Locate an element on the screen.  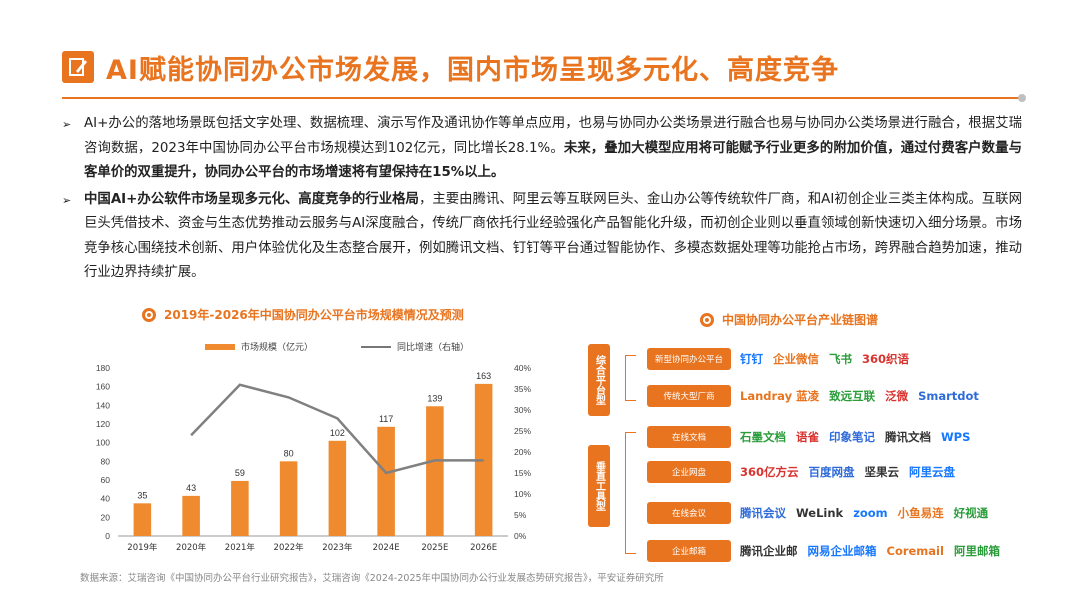
brand-logo: 网易企业邮箱 is located at coordinates (842, 551).